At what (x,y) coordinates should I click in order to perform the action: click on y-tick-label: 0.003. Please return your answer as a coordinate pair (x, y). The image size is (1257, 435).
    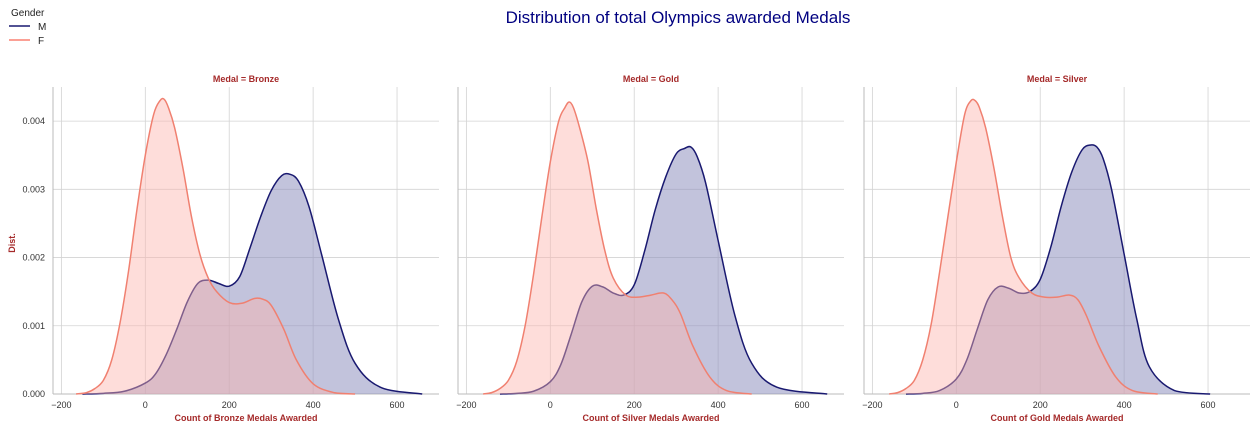
    Looking at the image, I should click on (33, 189).